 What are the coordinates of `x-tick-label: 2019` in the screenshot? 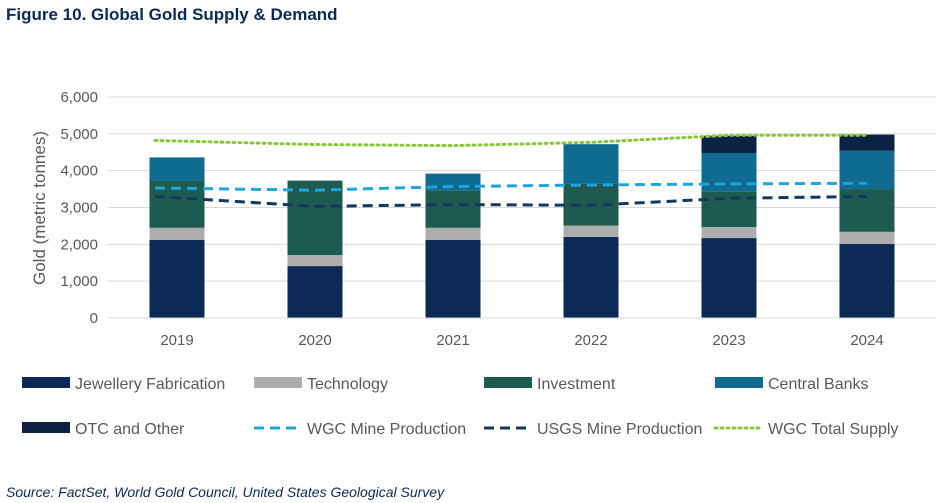 It's located at (176, 340).